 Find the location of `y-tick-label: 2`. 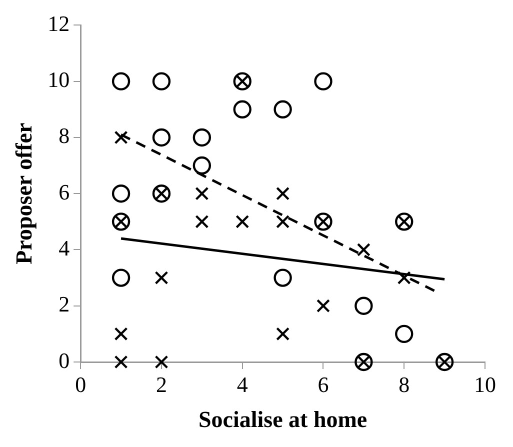

y-tick-label: 2 is located at coordinates (64, 304).